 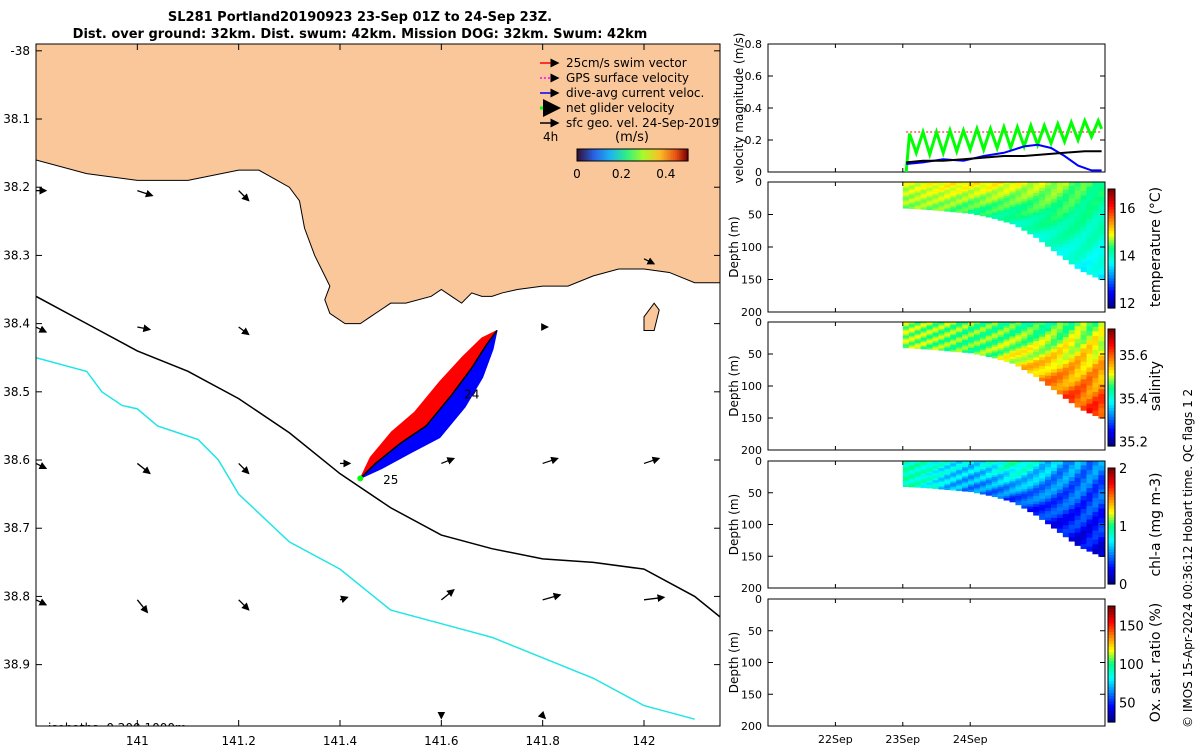 I want to click on colorbar-cell, so click(x=578, y=155).